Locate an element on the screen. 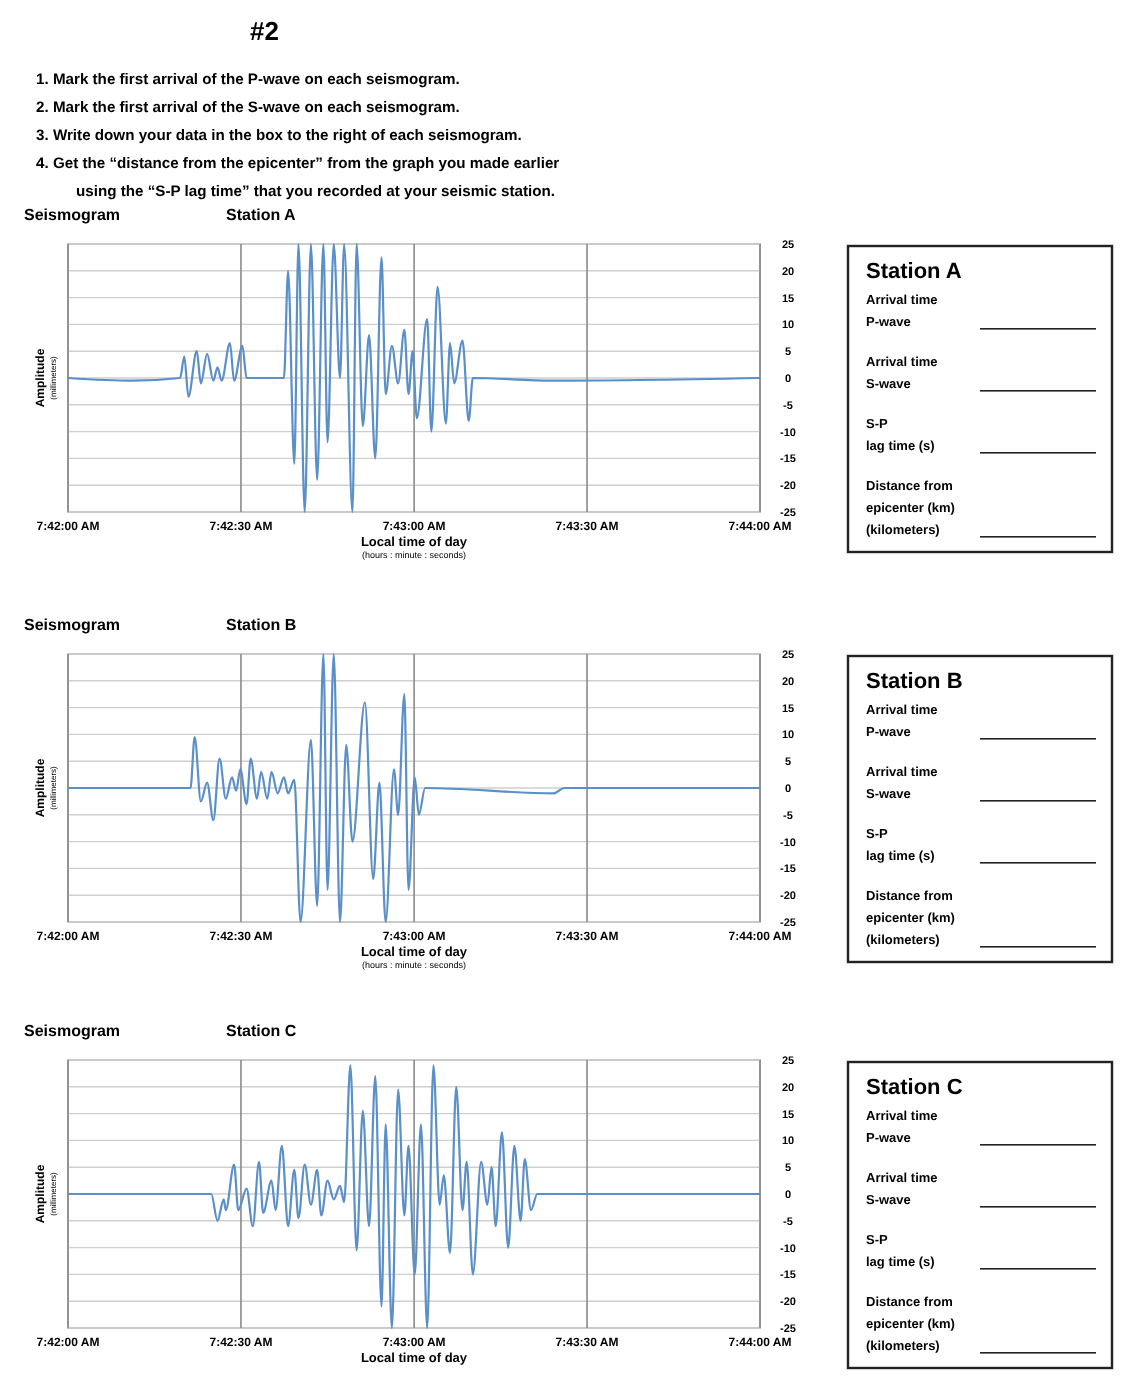 This screenshot has width=1130, height=1400. text: Station B is located at coordinates (914, 682).